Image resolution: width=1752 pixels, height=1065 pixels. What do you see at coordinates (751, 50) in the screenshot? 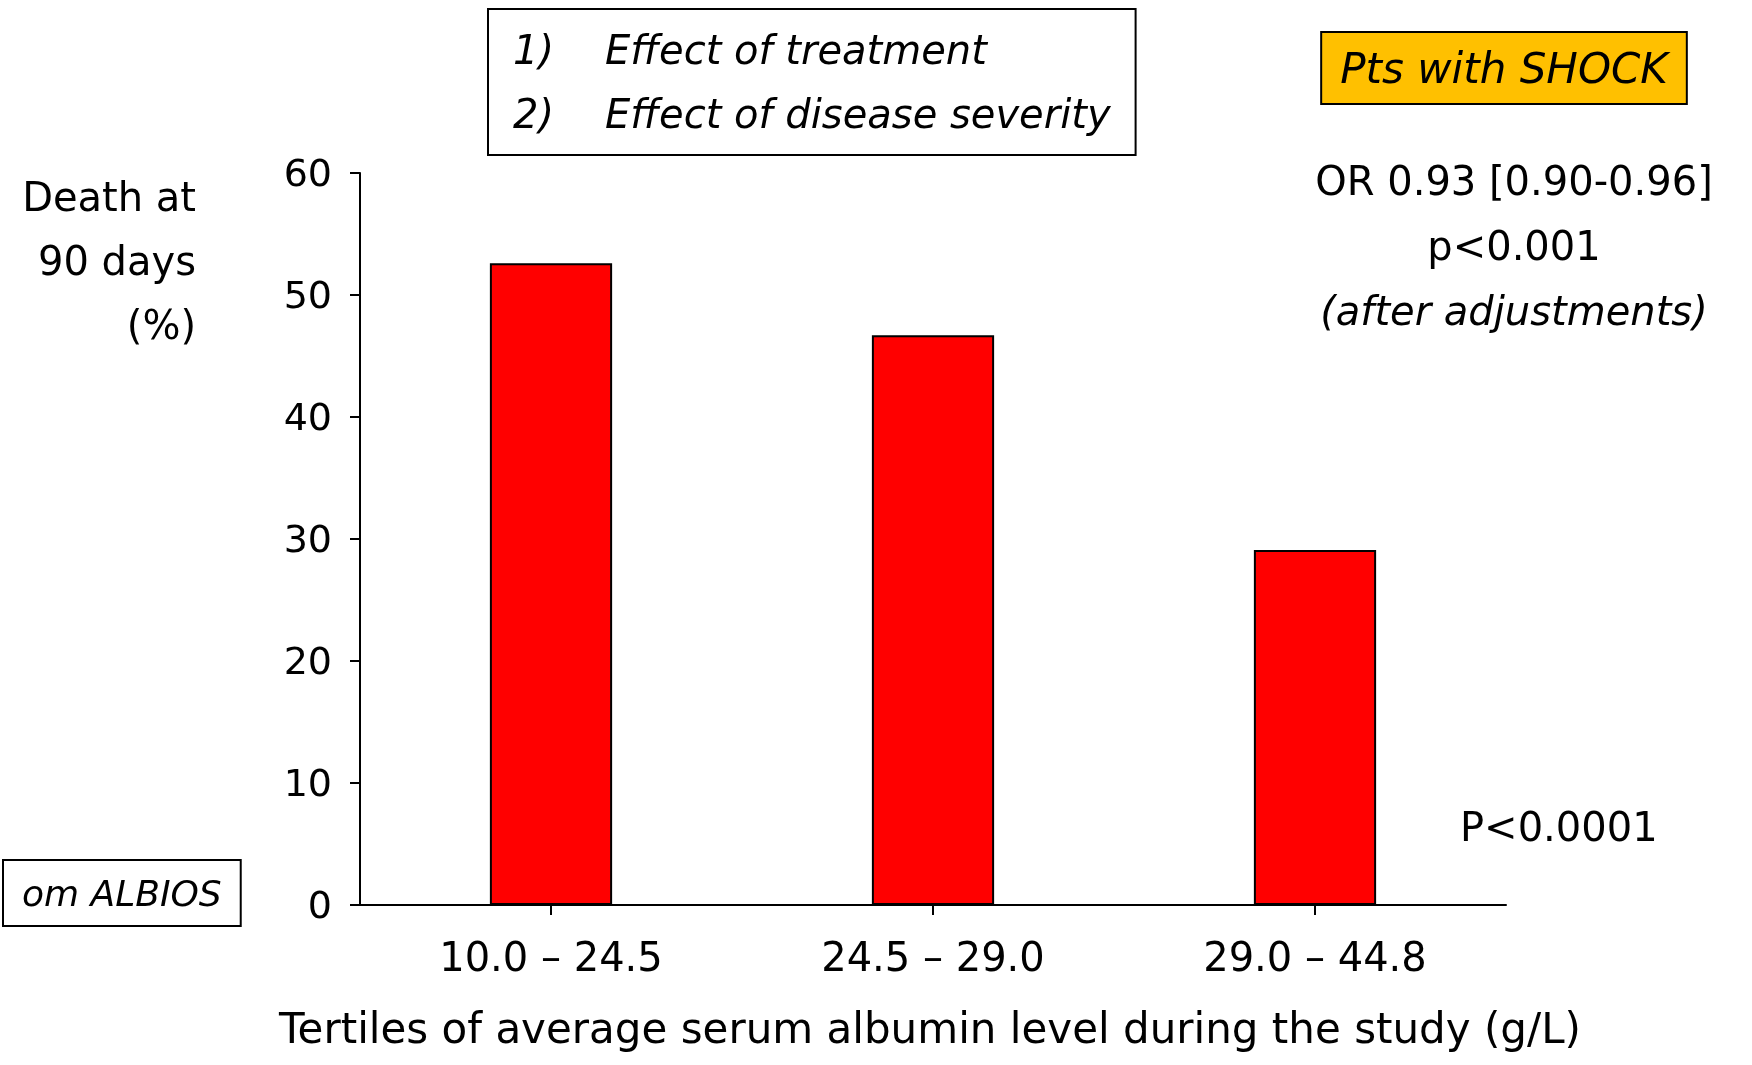
I see `text: 1) Effect of treatment` at bounding box center [751, 50].